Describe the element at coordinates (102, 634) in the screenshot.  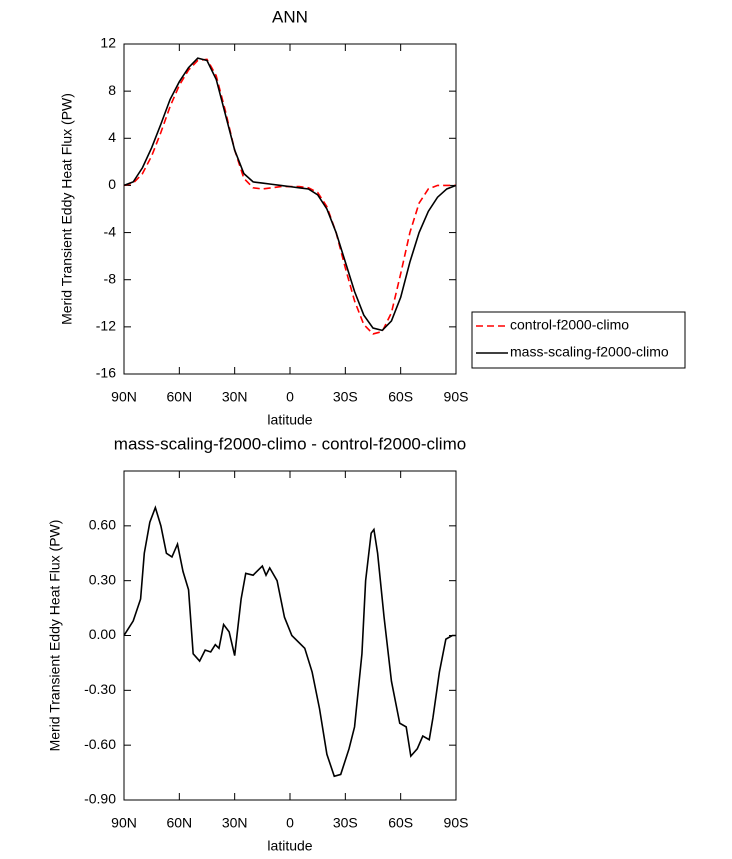
I see `y-tick-label: 0.00` at that location.